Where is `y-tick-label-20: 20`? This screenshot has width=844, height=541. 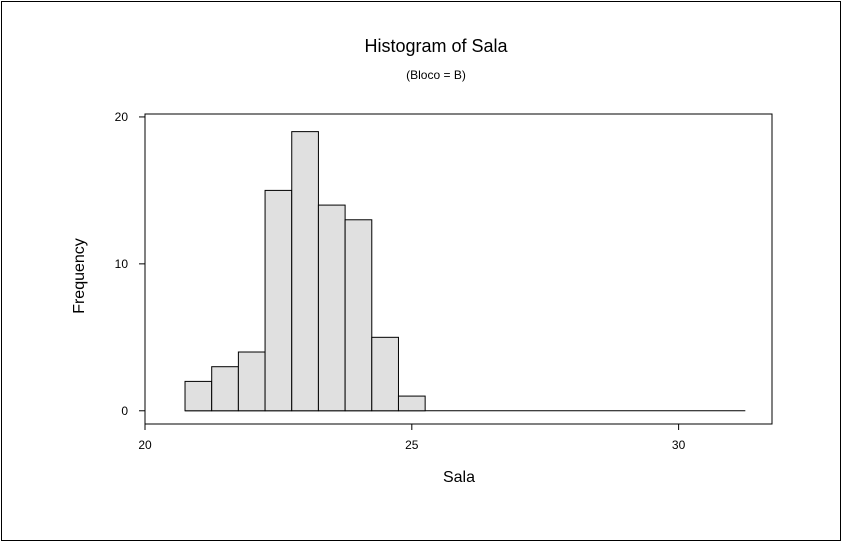
y-tick-label-20: 20 is located at coordinates (122, 117).